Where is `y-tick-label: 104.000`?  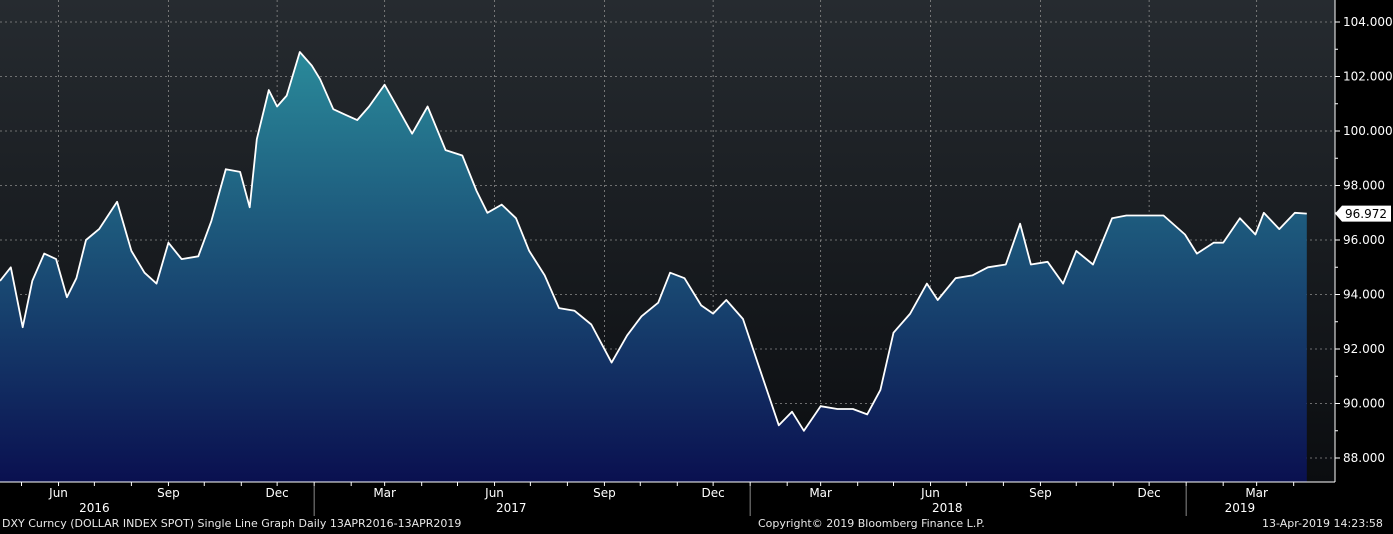 y-tick-label: 104.000 is located at coordinates (1368, 22).